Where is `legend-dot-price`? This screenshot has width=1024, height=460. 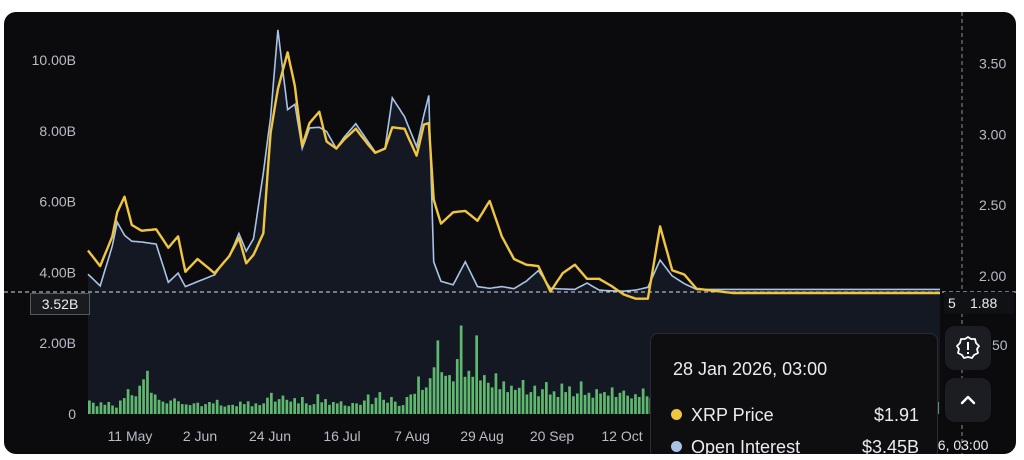 legend-dot-price is located at coordinates (676, 414).